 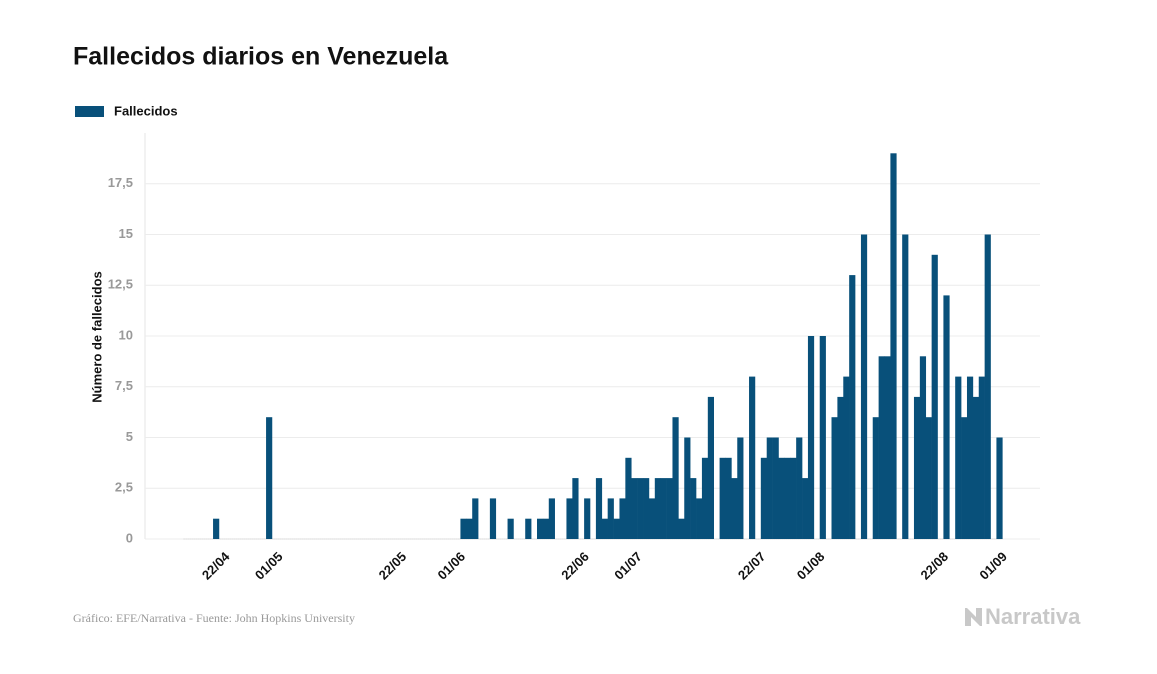 What do you see at coordinates (973, 617) in the screenshot?
I see `logo-icon` at bounding box center [973, 617].